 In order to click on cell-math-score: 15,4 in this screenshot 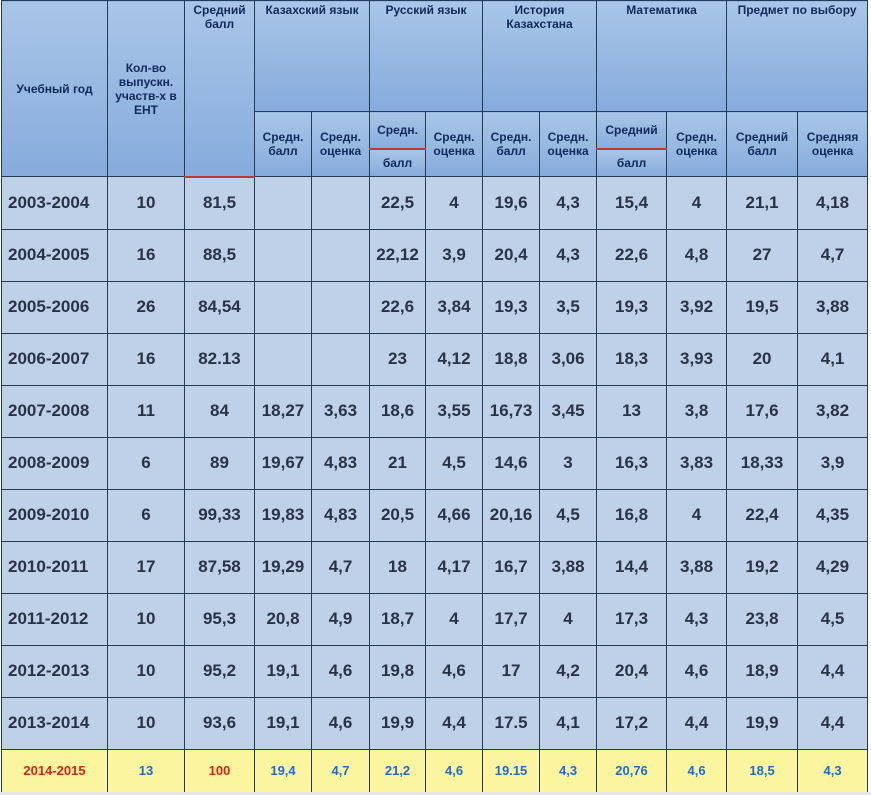, I will do `click(632, 203)`.